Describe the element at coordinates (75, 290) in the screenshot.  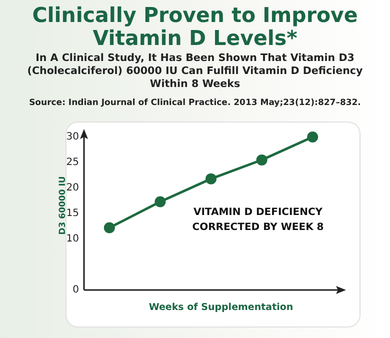
I see `y-tick-label: 0` at that location.